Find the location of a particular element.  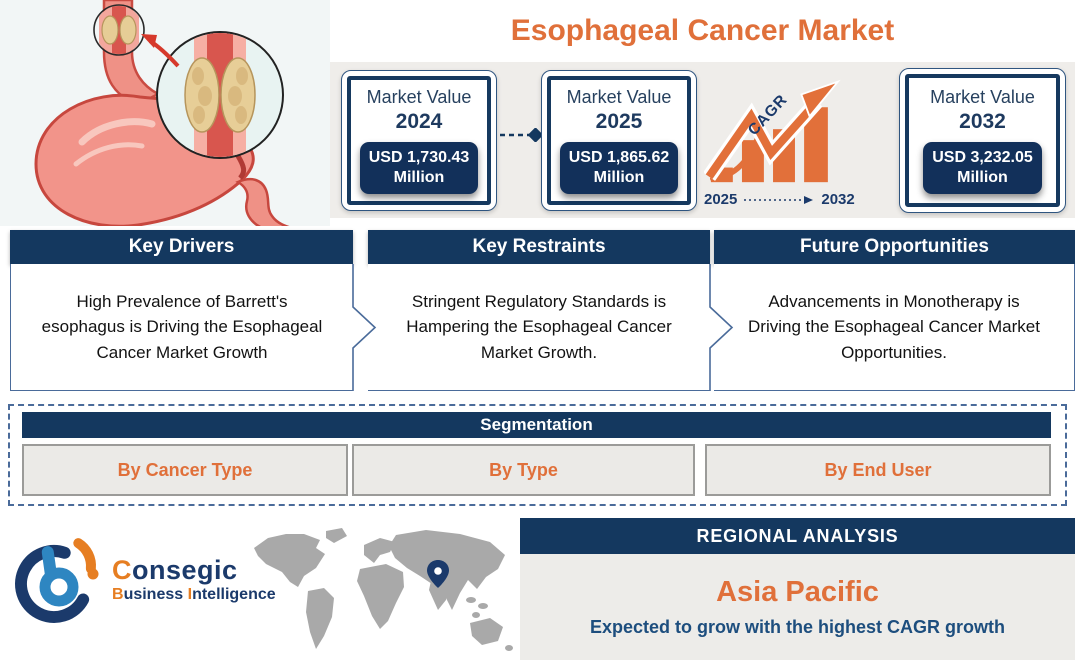

amount-text: USD 1,865.62 is located at coordinates (619, 157).